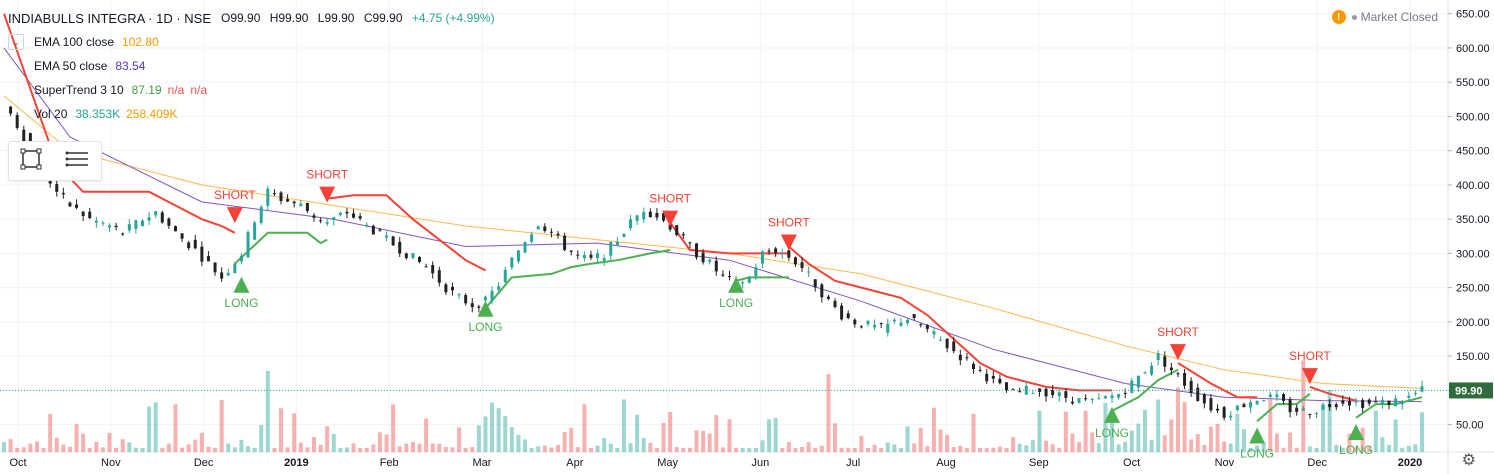 The height and width of the screenshot is (474, 1494). Describe the element at coordinates (254, 66) in the screenshot. I see `indicator-row-ema50: EMA 50 close 83.54` at that location.